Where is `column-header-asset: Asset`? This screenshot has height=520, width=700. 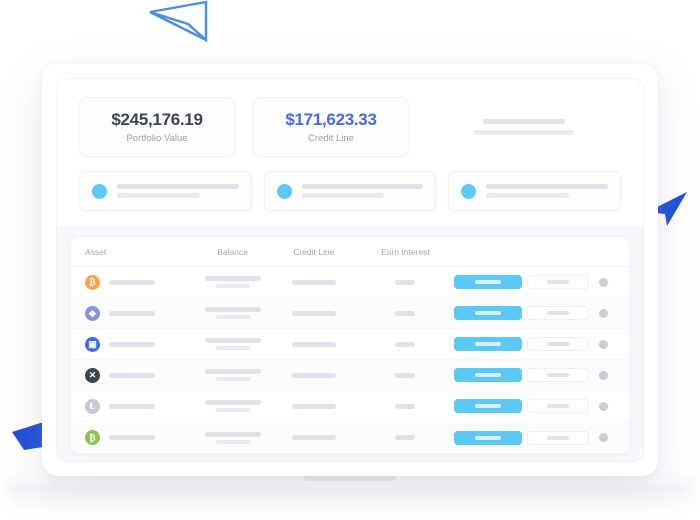
column-header-asset: Asset is located at coordinates (96, 251).